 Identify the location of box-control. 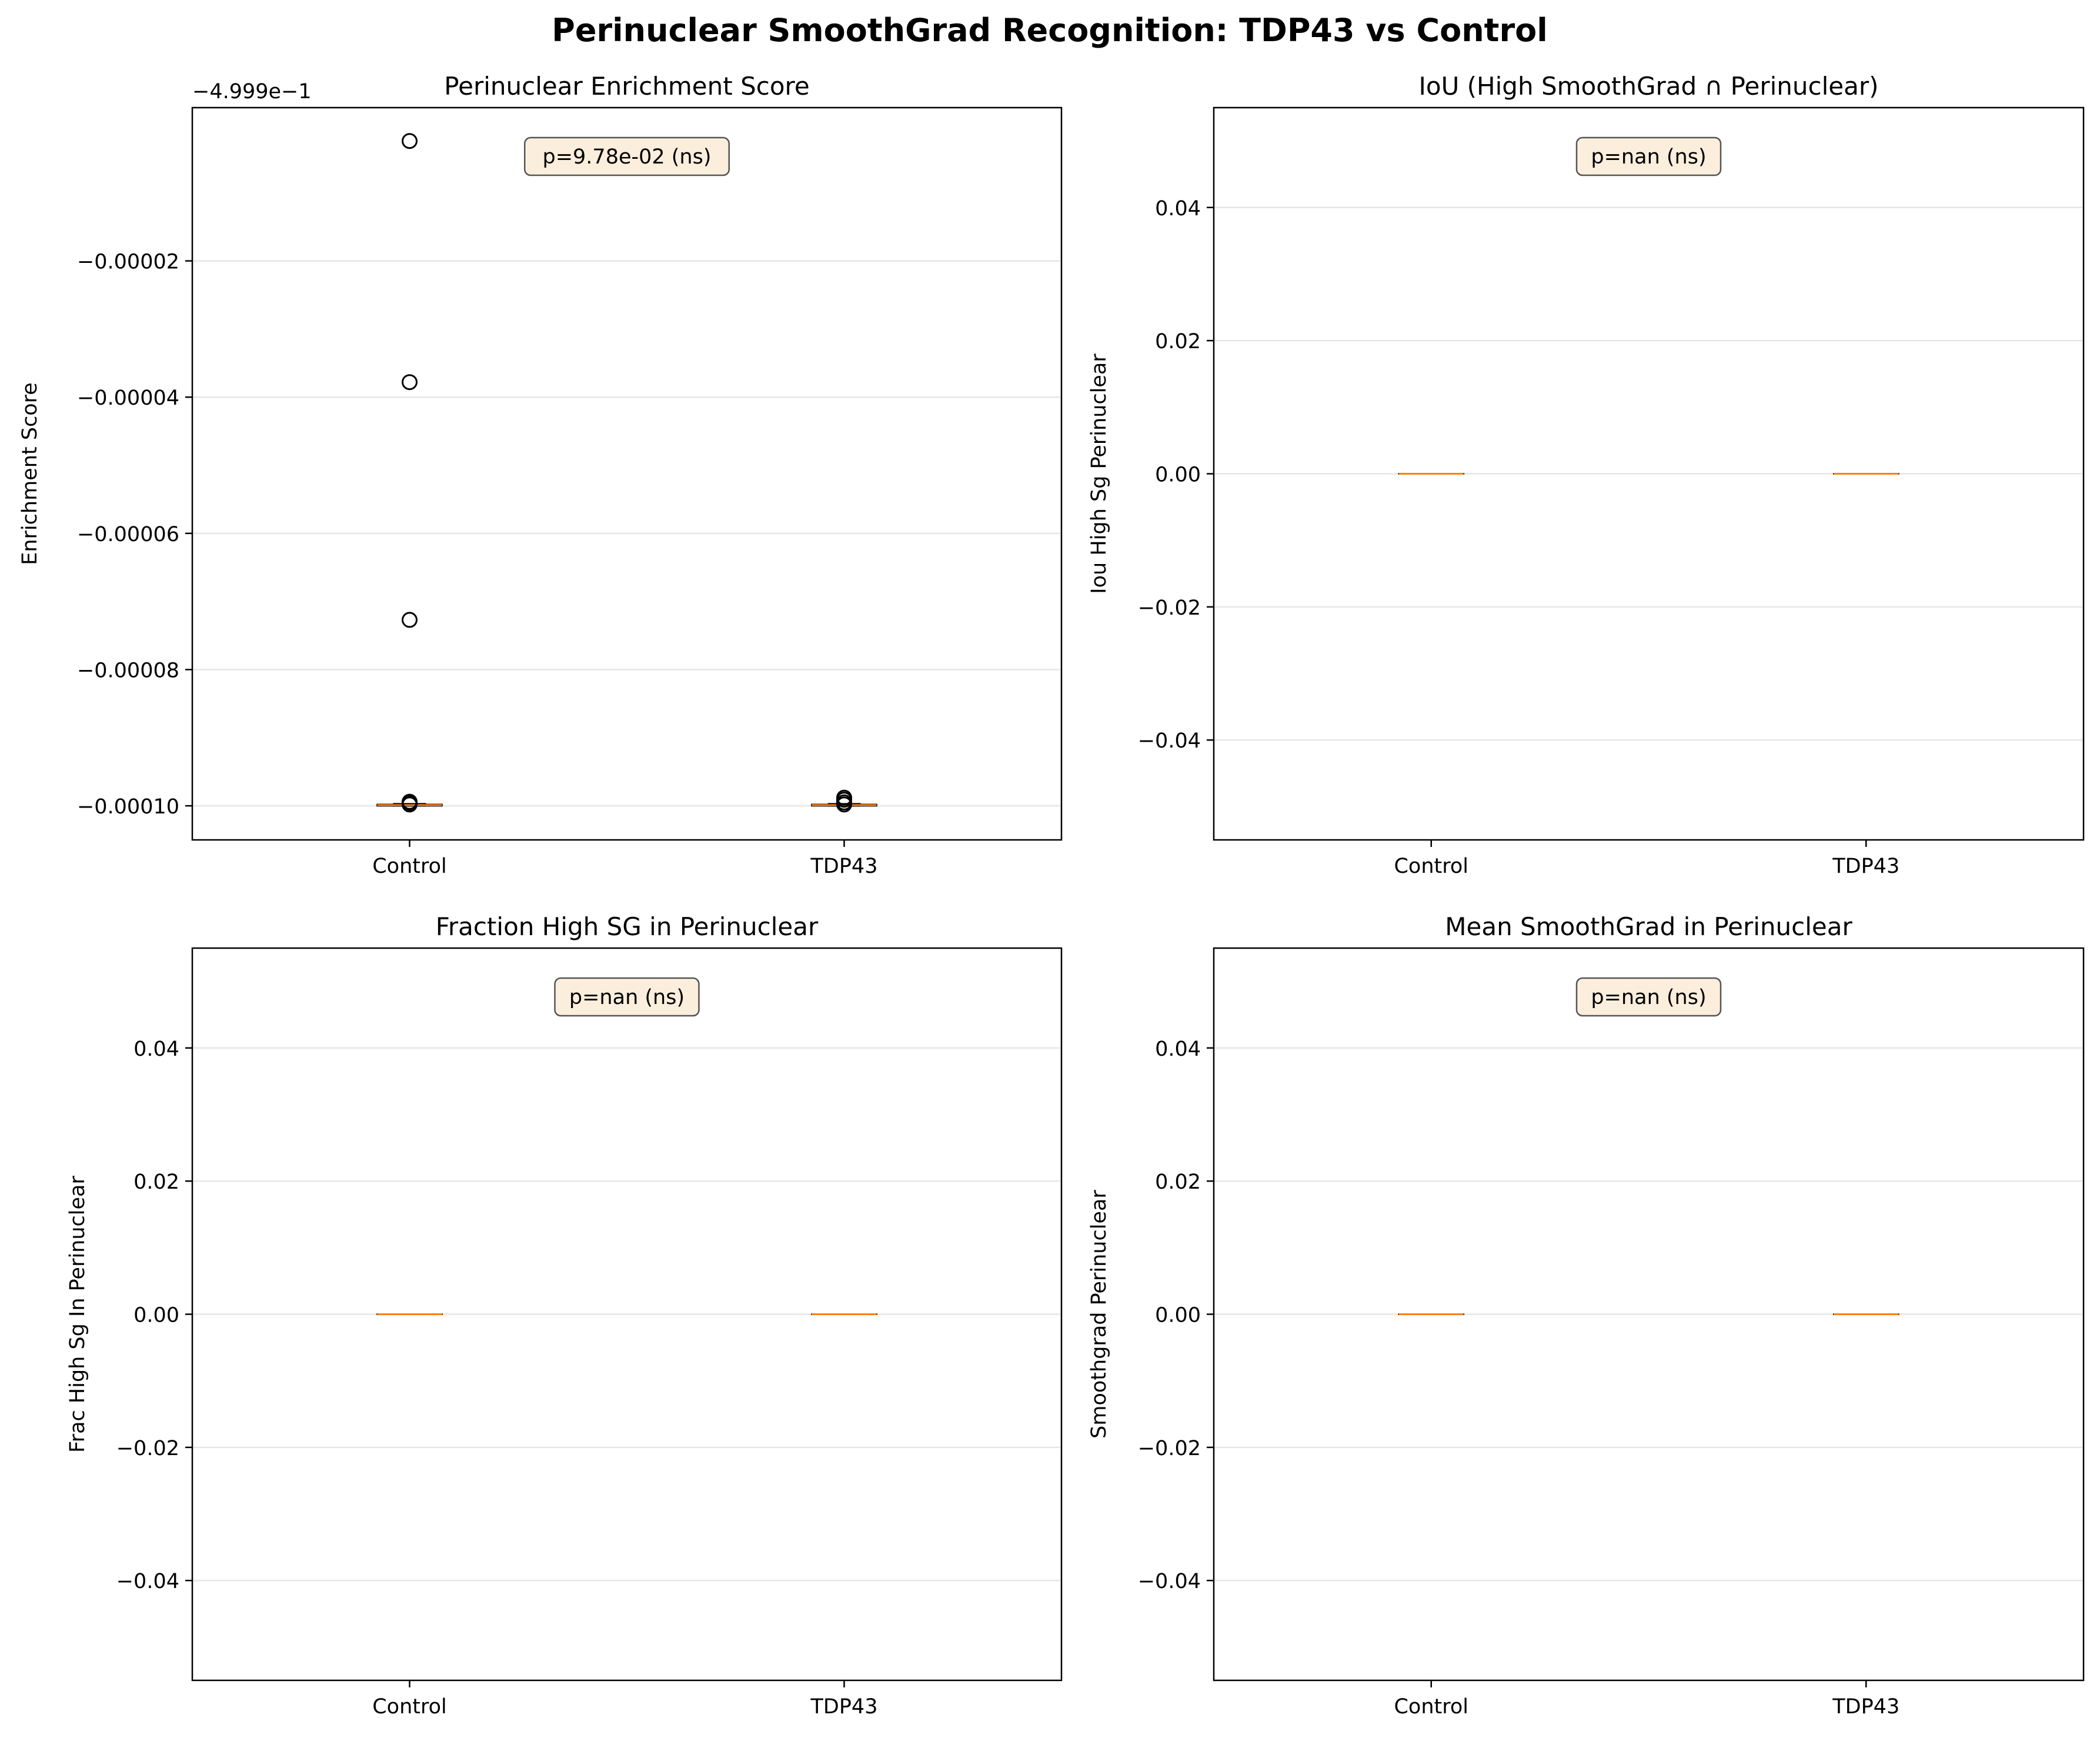
(409, 473).